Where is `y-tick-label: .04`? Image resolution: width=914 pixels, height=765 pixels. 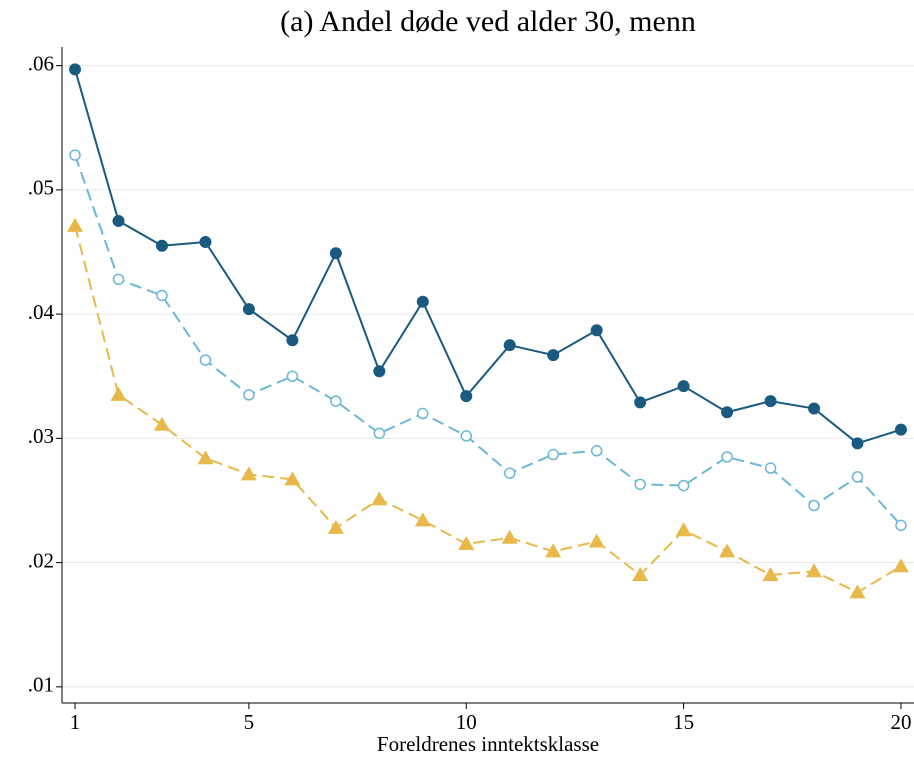 y-tick-label: .04 is located at coordinates (41, 312).